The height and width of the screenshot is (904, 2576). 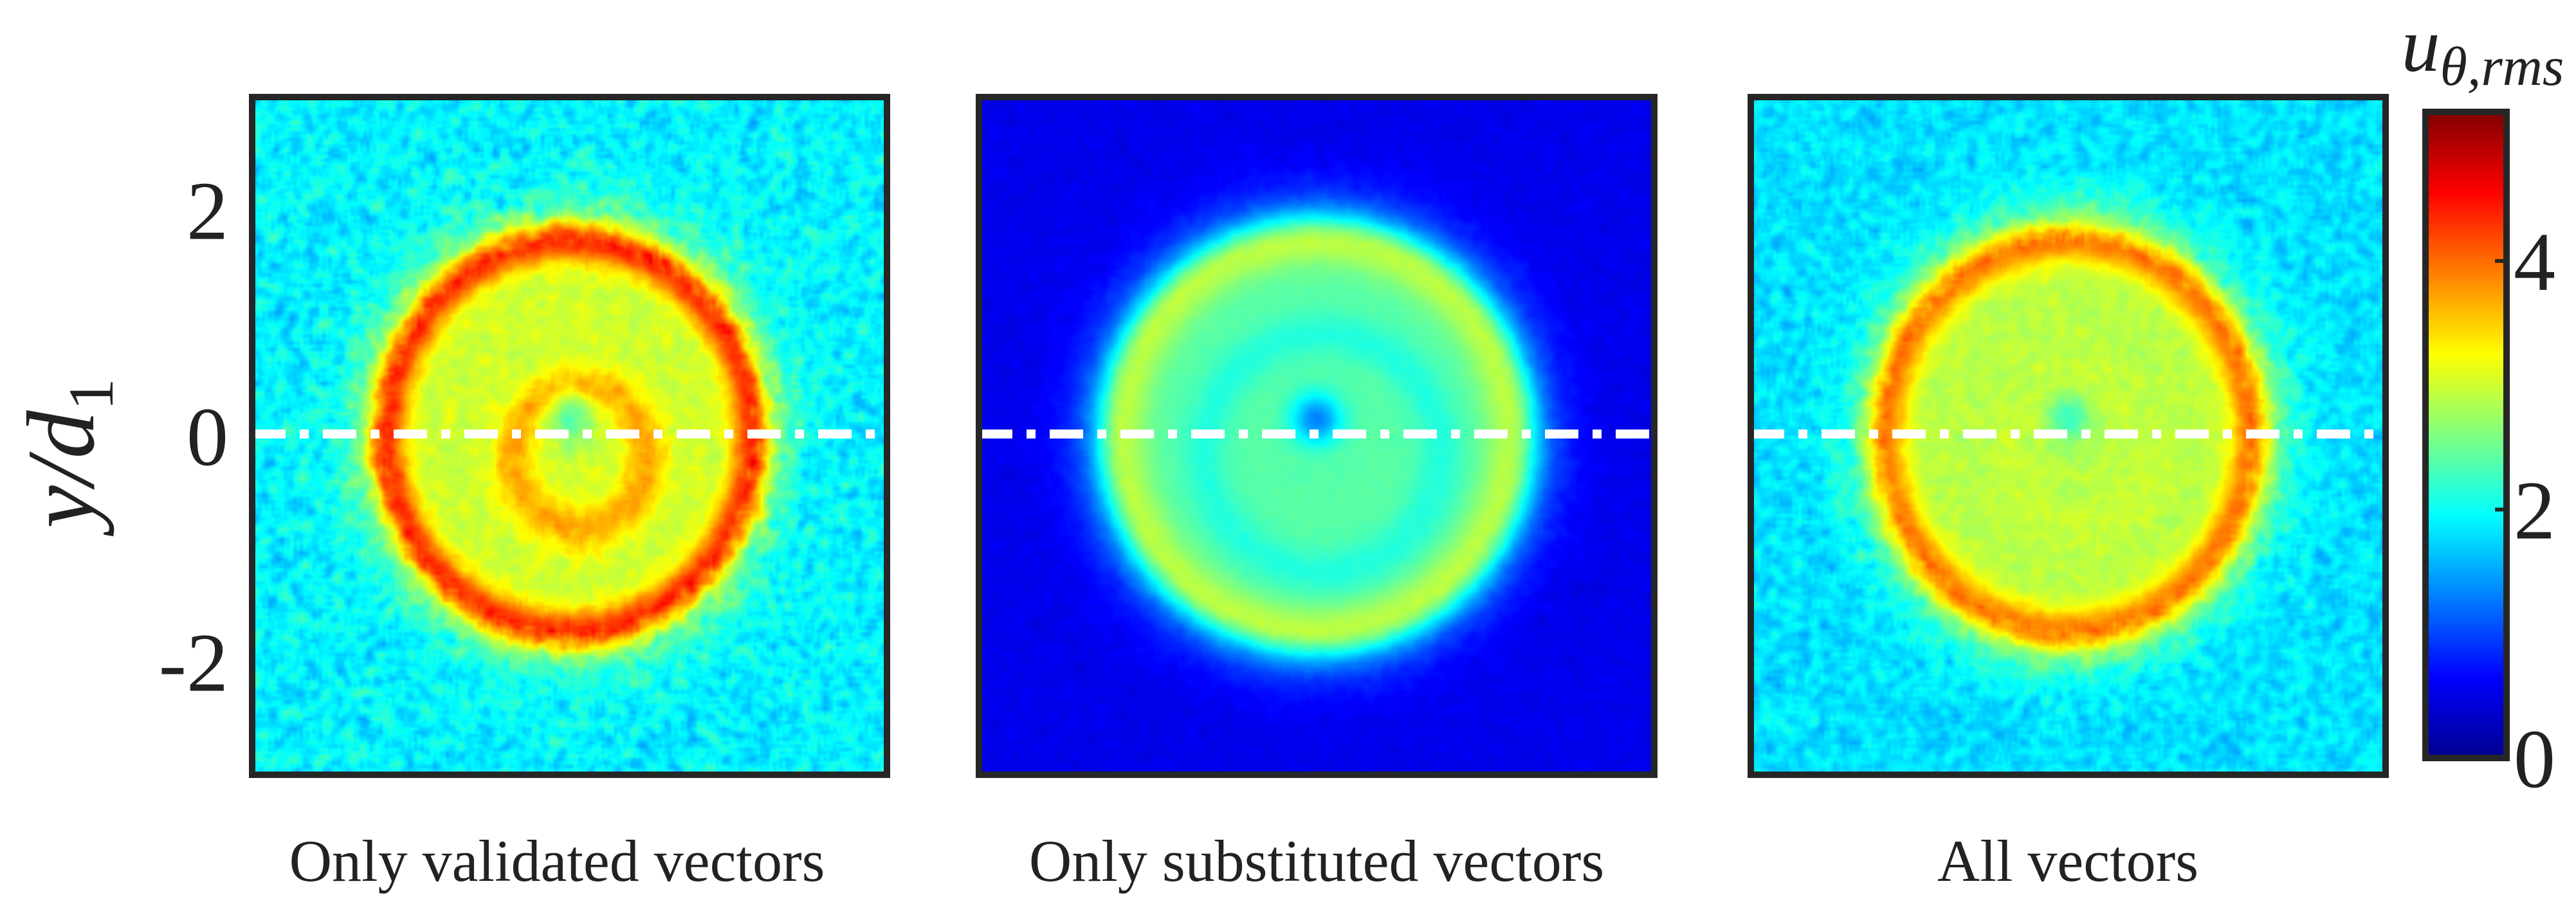 What do you see at coordinates (2466, 435) in the screenshot?
I see `colorbar-gradient` at bounding box center [2466, 435].